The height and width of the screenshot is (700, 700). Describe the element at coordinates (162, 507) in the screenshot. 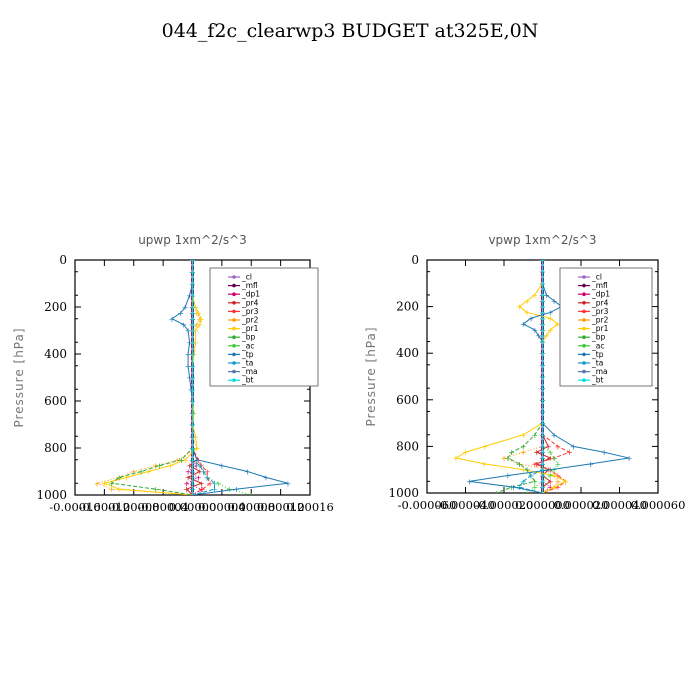

I see `x-tick-label: -0.00004` at that location.